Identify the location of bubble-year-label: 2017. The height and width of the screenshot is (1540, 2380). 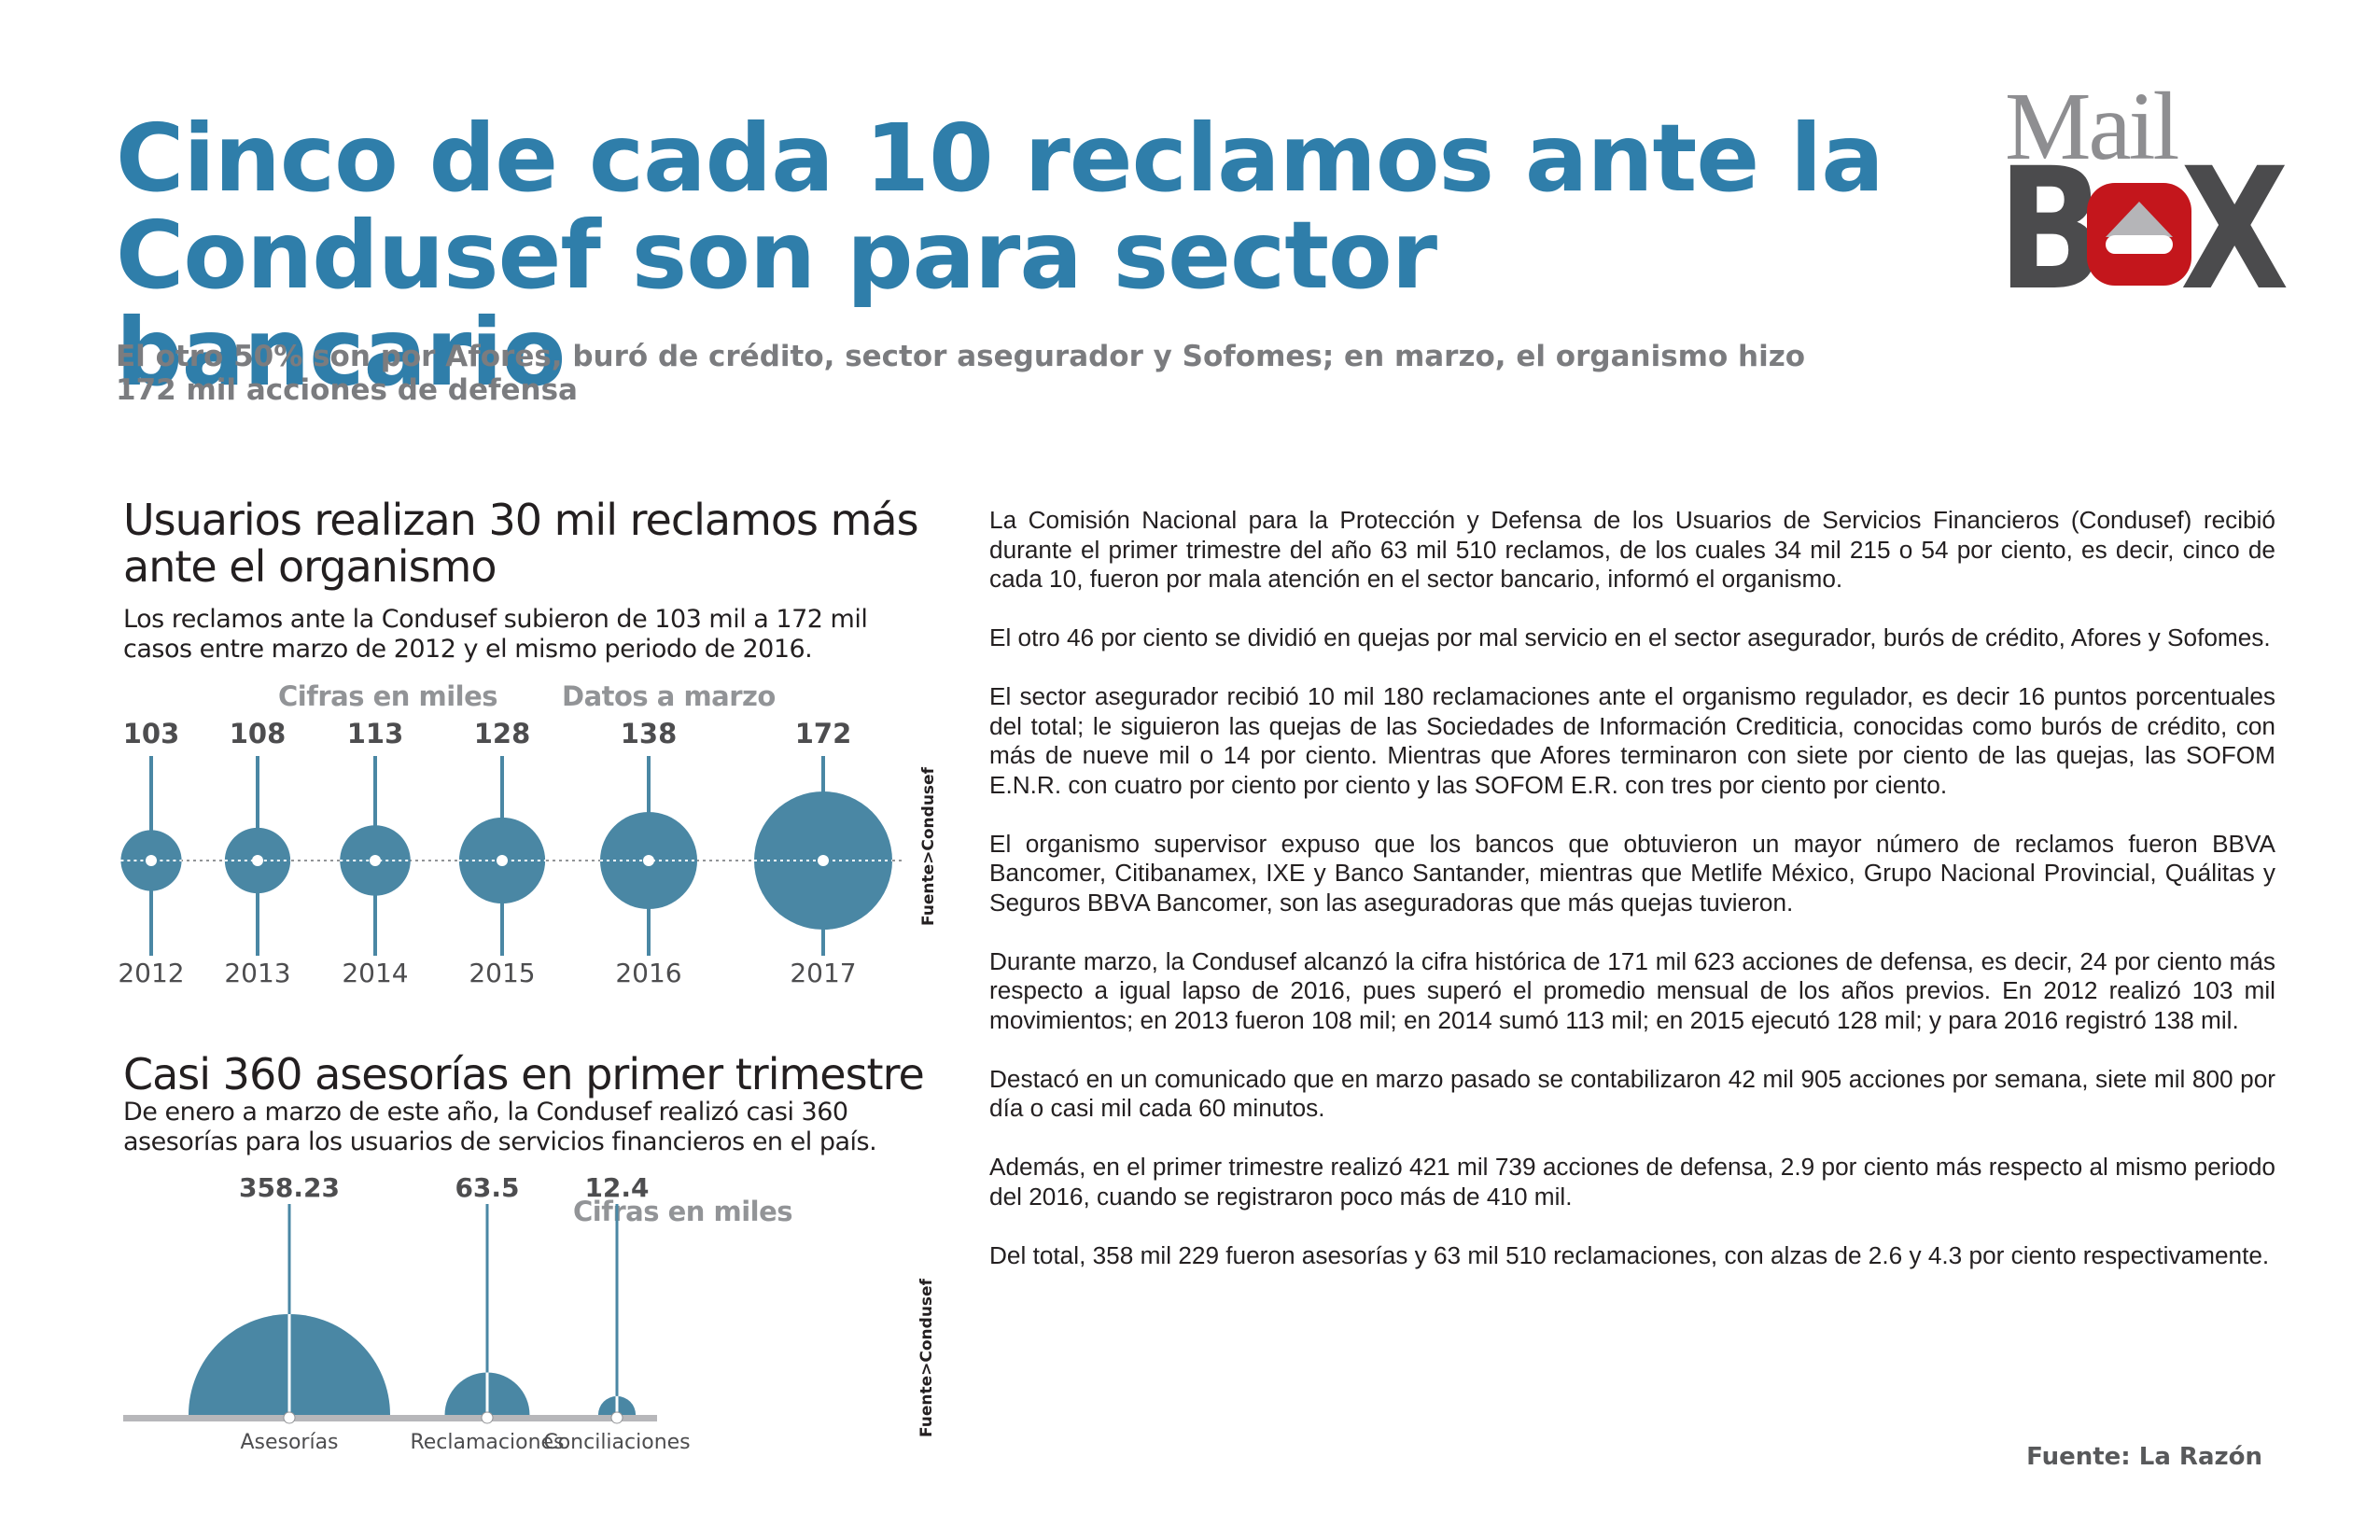
(823, 973).